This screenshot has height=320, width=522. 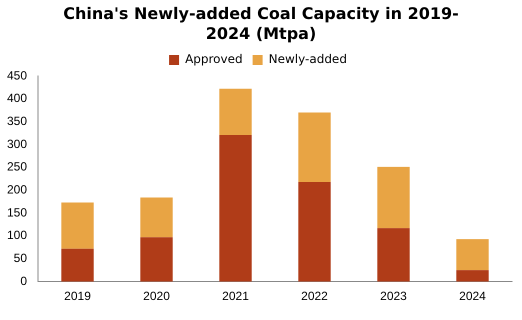 What do you see at coordinates (17, 98) in the screenshot?
I see `y-tick-label: 400` at bounding box center [17, 98].